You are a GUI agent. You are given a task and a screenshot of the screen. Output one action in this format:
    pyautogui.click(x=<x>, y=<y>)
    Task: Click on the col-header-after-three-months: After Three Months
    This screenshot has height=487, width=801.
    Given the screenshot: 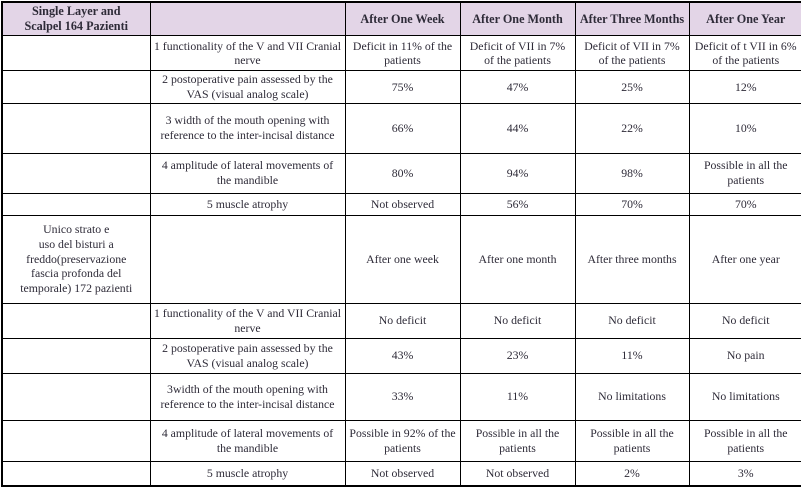 What is the action you would take?
    pyautogui.click(x=632, y=19)
    